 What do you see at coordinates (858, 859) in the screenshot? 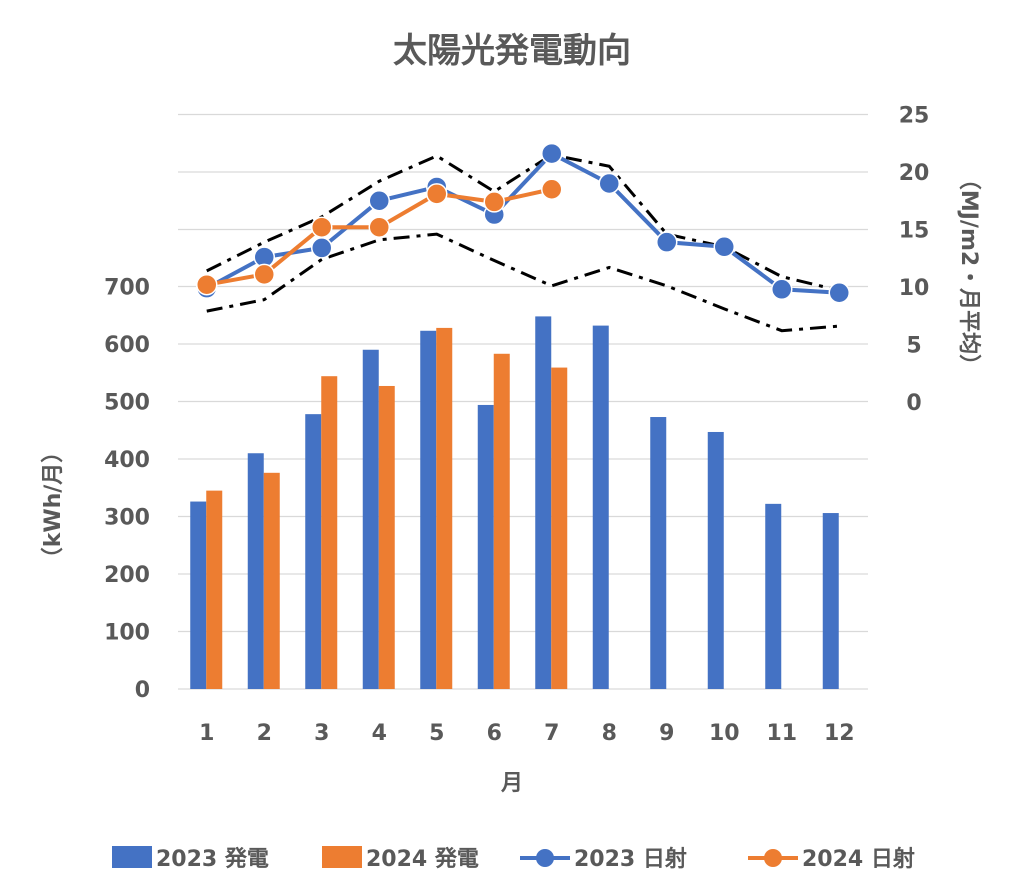
I see `legend-label: 2024 日射` at bounding box center [858, 859].